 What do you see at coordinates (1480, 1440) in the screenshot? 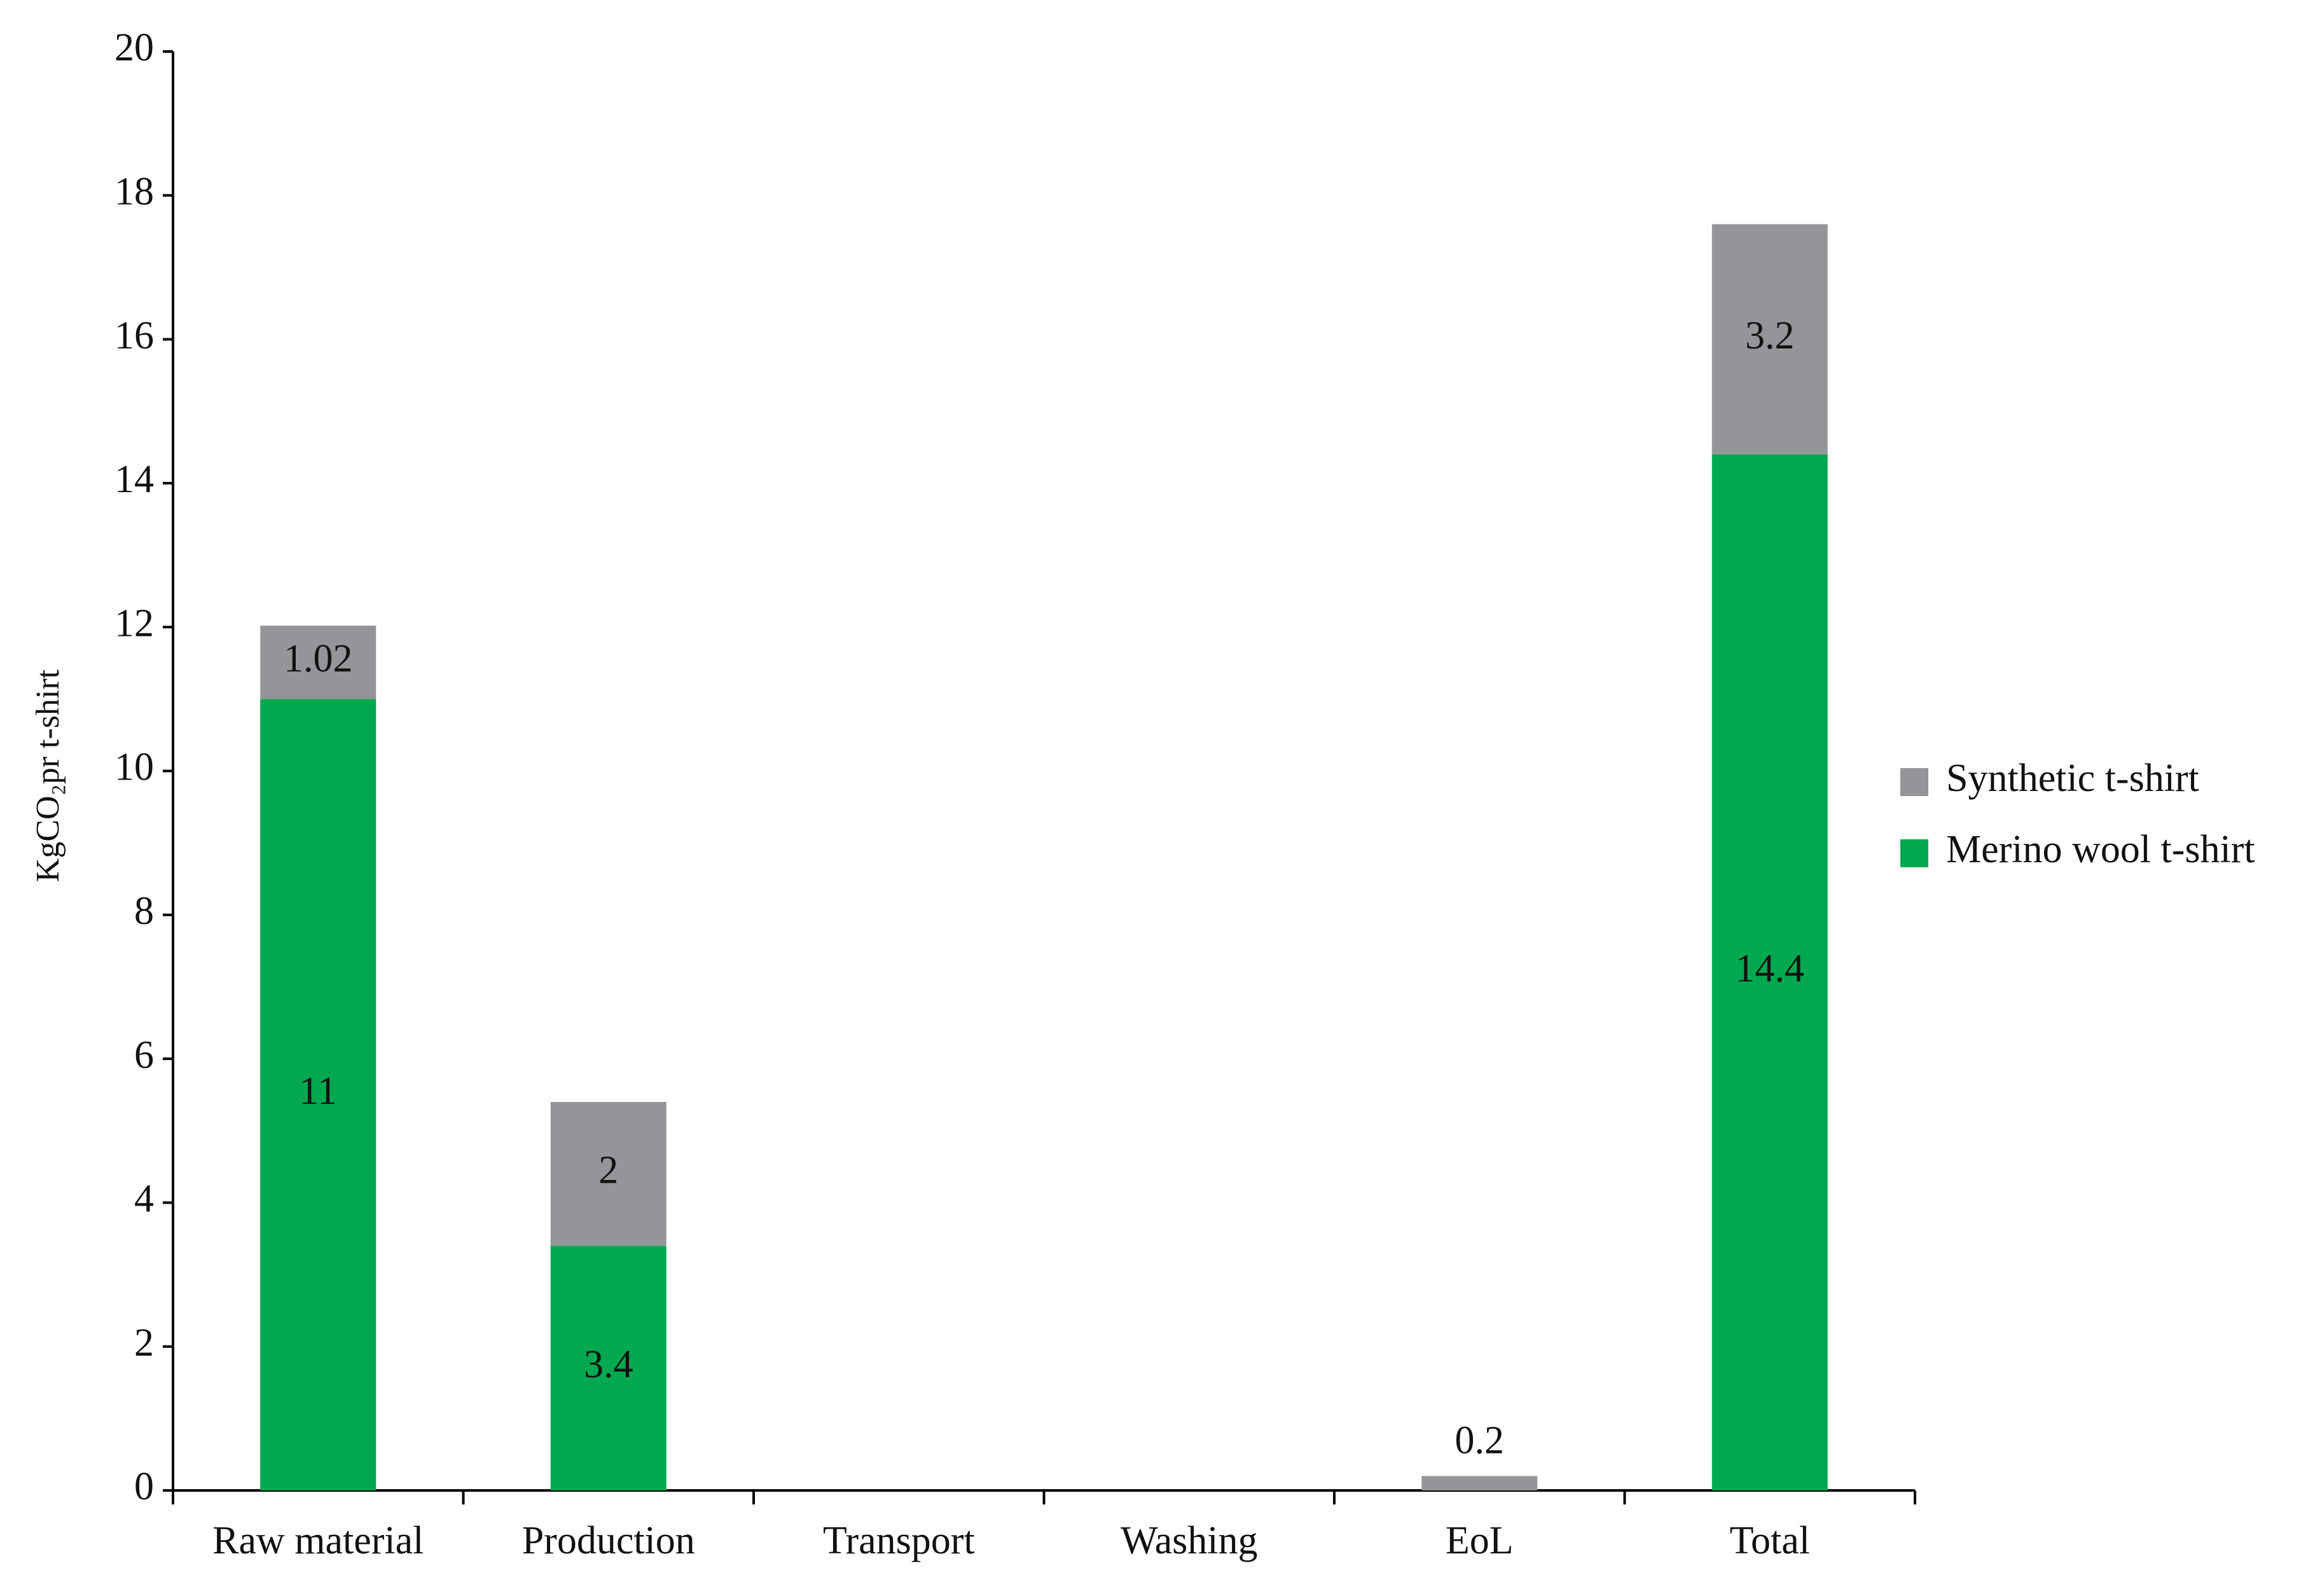
I see `data-label: 0.2` at bounding box center [1480, 1440].